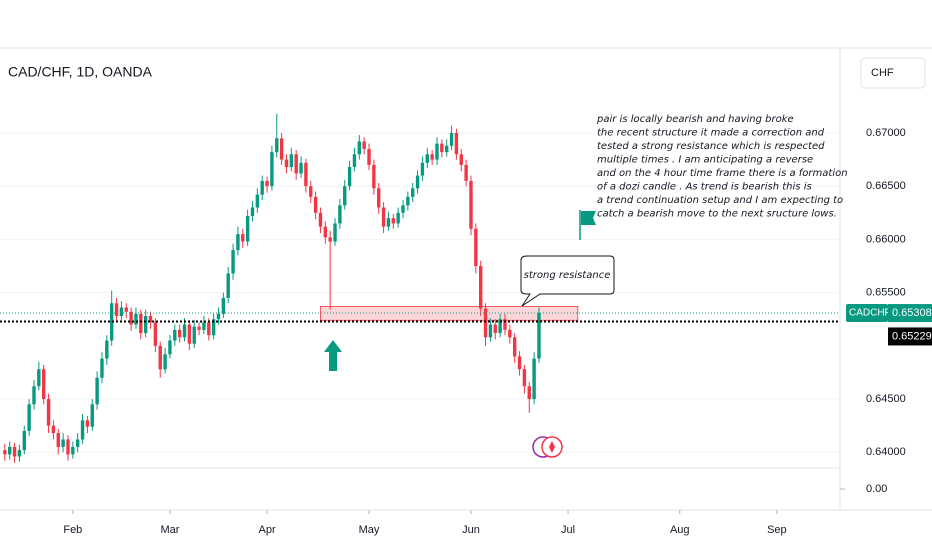  Describe the element at coordinates (870, 313) in the screenshot. I see `symbol-label: CADCHF` at that location.